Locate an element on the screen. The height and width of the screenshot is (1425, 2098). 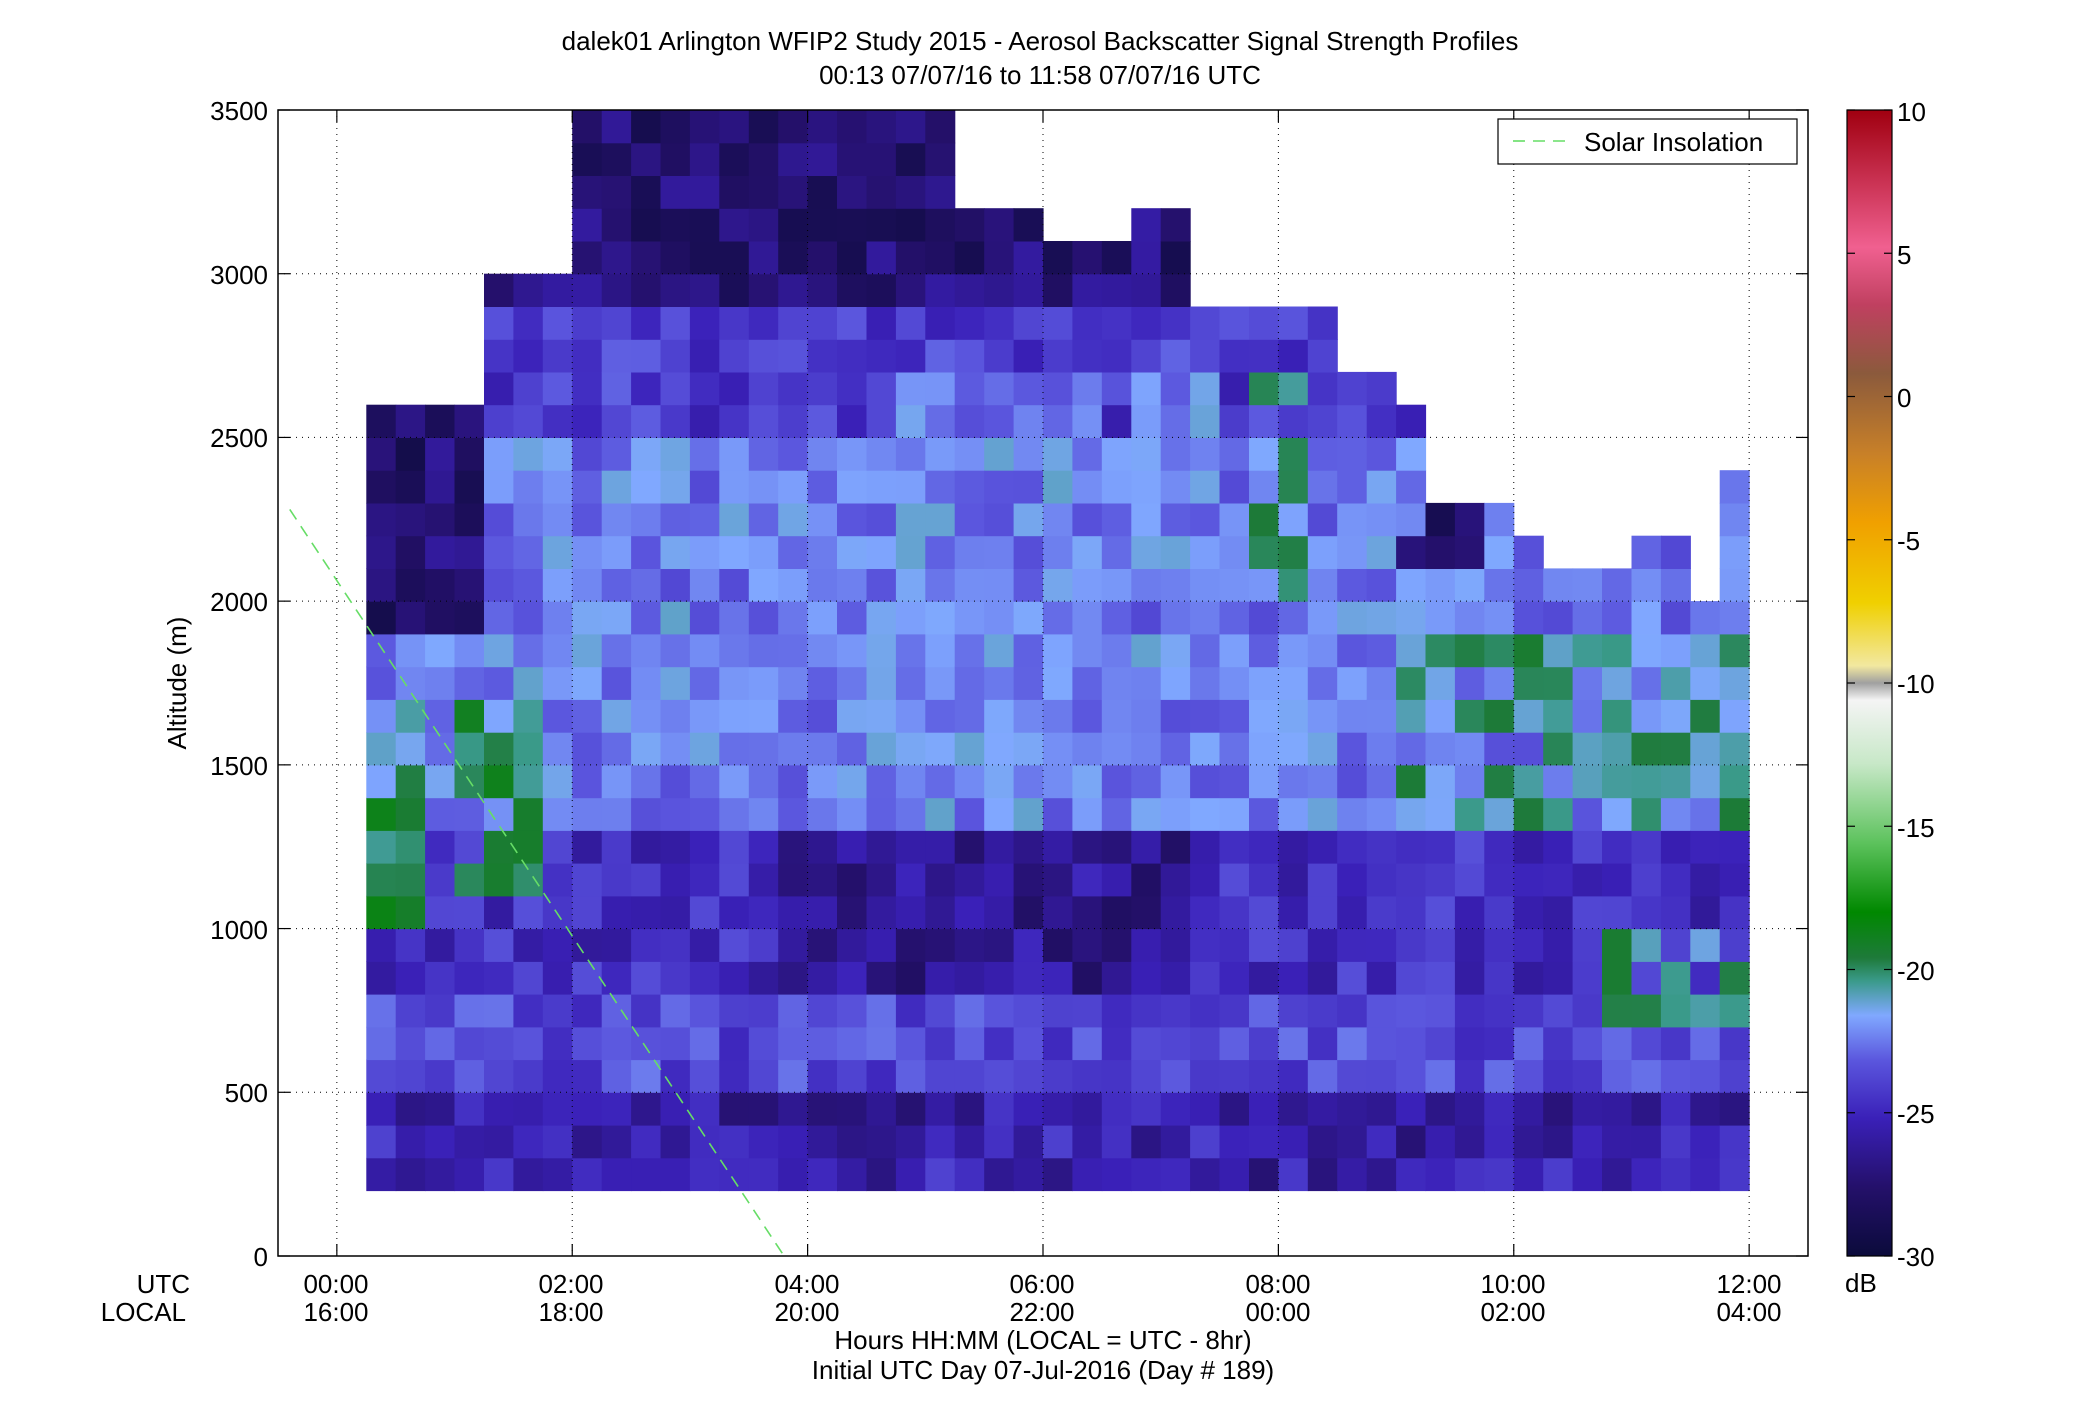
colorbar-tick-label: -20 is located at coordinates (1916, 971).